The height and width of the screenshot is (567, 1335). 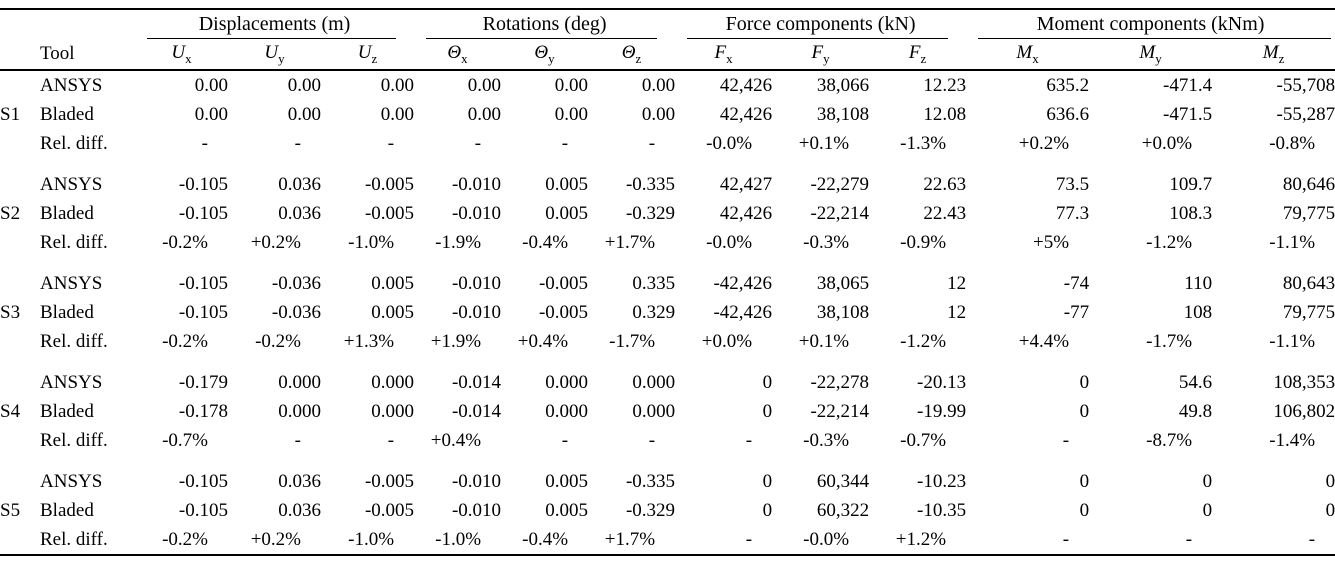 What do you see at coordinates (1305, 114) in the screenshot?
I see `value-cell-s1-Mz: -55,287` at bounding box center [1305, 114].